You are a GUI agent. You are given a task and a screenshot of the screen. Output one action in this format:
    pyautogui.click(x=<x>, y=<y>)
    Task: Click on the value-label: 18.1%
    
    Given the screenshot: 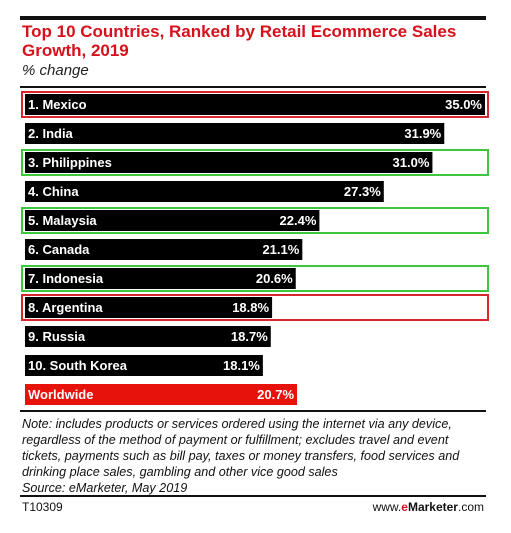 What is the action you would take?
    pyautogui.click(x=241, y=365)
    